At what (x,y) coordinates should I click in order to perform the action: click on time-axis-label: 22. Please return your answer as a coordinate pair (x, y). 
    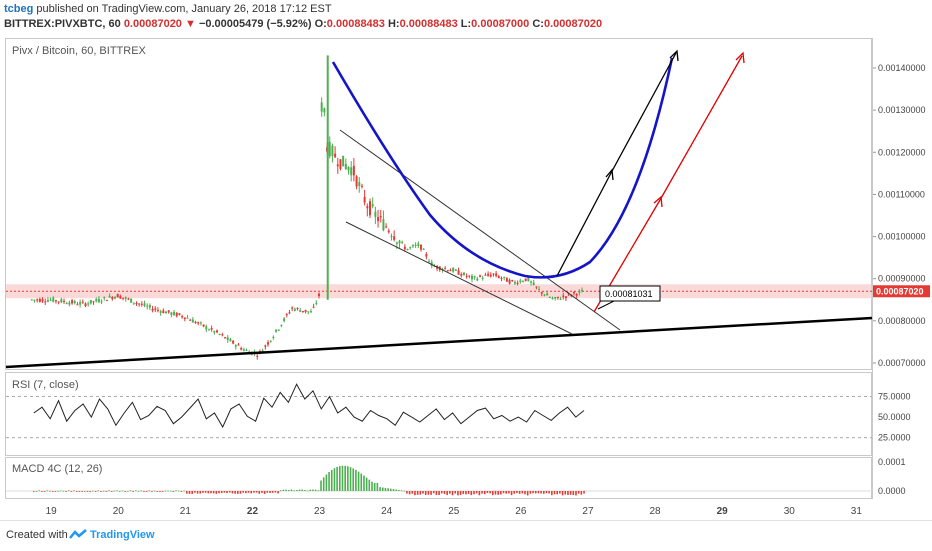
    Looking at the image, I should click on (253, 511).